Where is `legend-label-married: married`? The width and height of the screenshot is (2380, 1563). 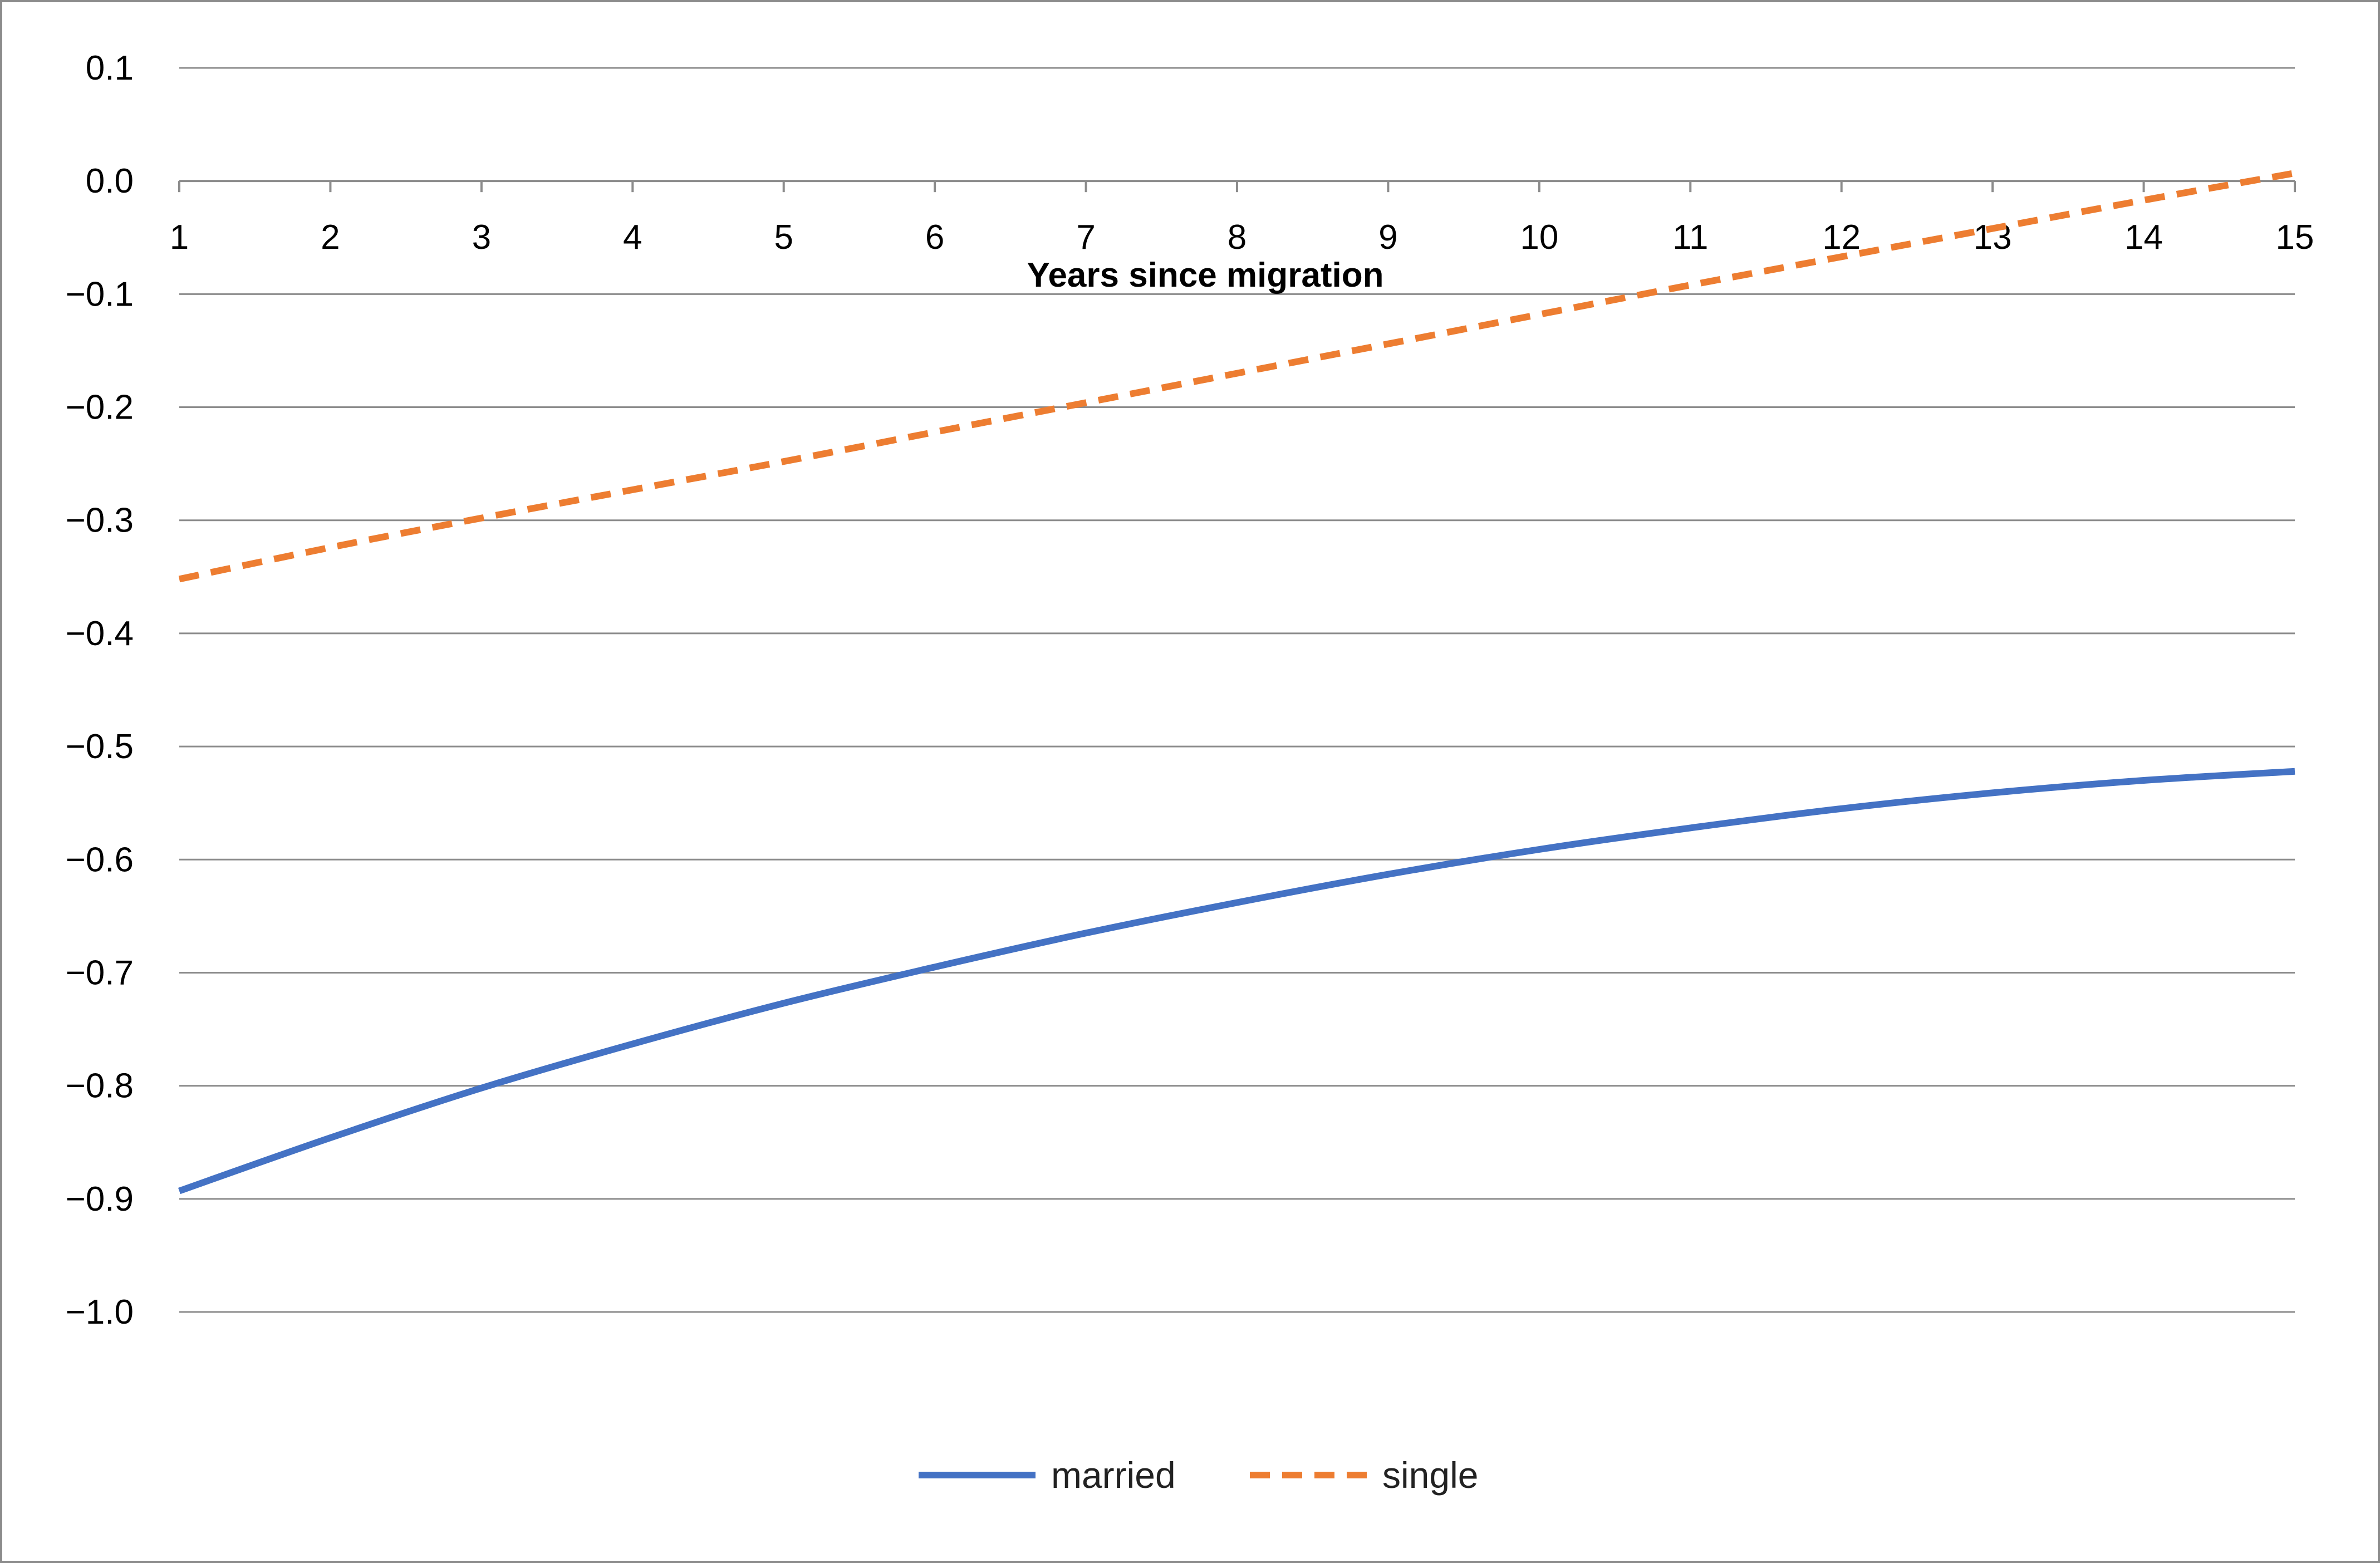
legend-label-married: married is located at coordinates (1113, 1475).